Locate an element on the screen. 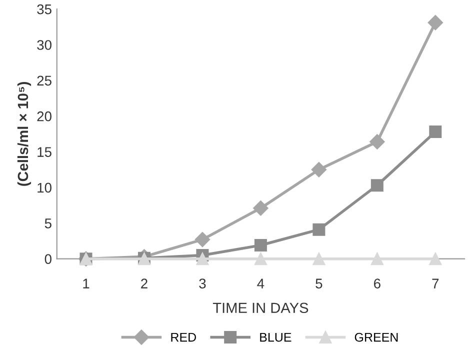 The height and width of the screenshot is (362, 474). y-axis-title: (Cells/ml × 10⁵) is located at coordinates (24, 134).